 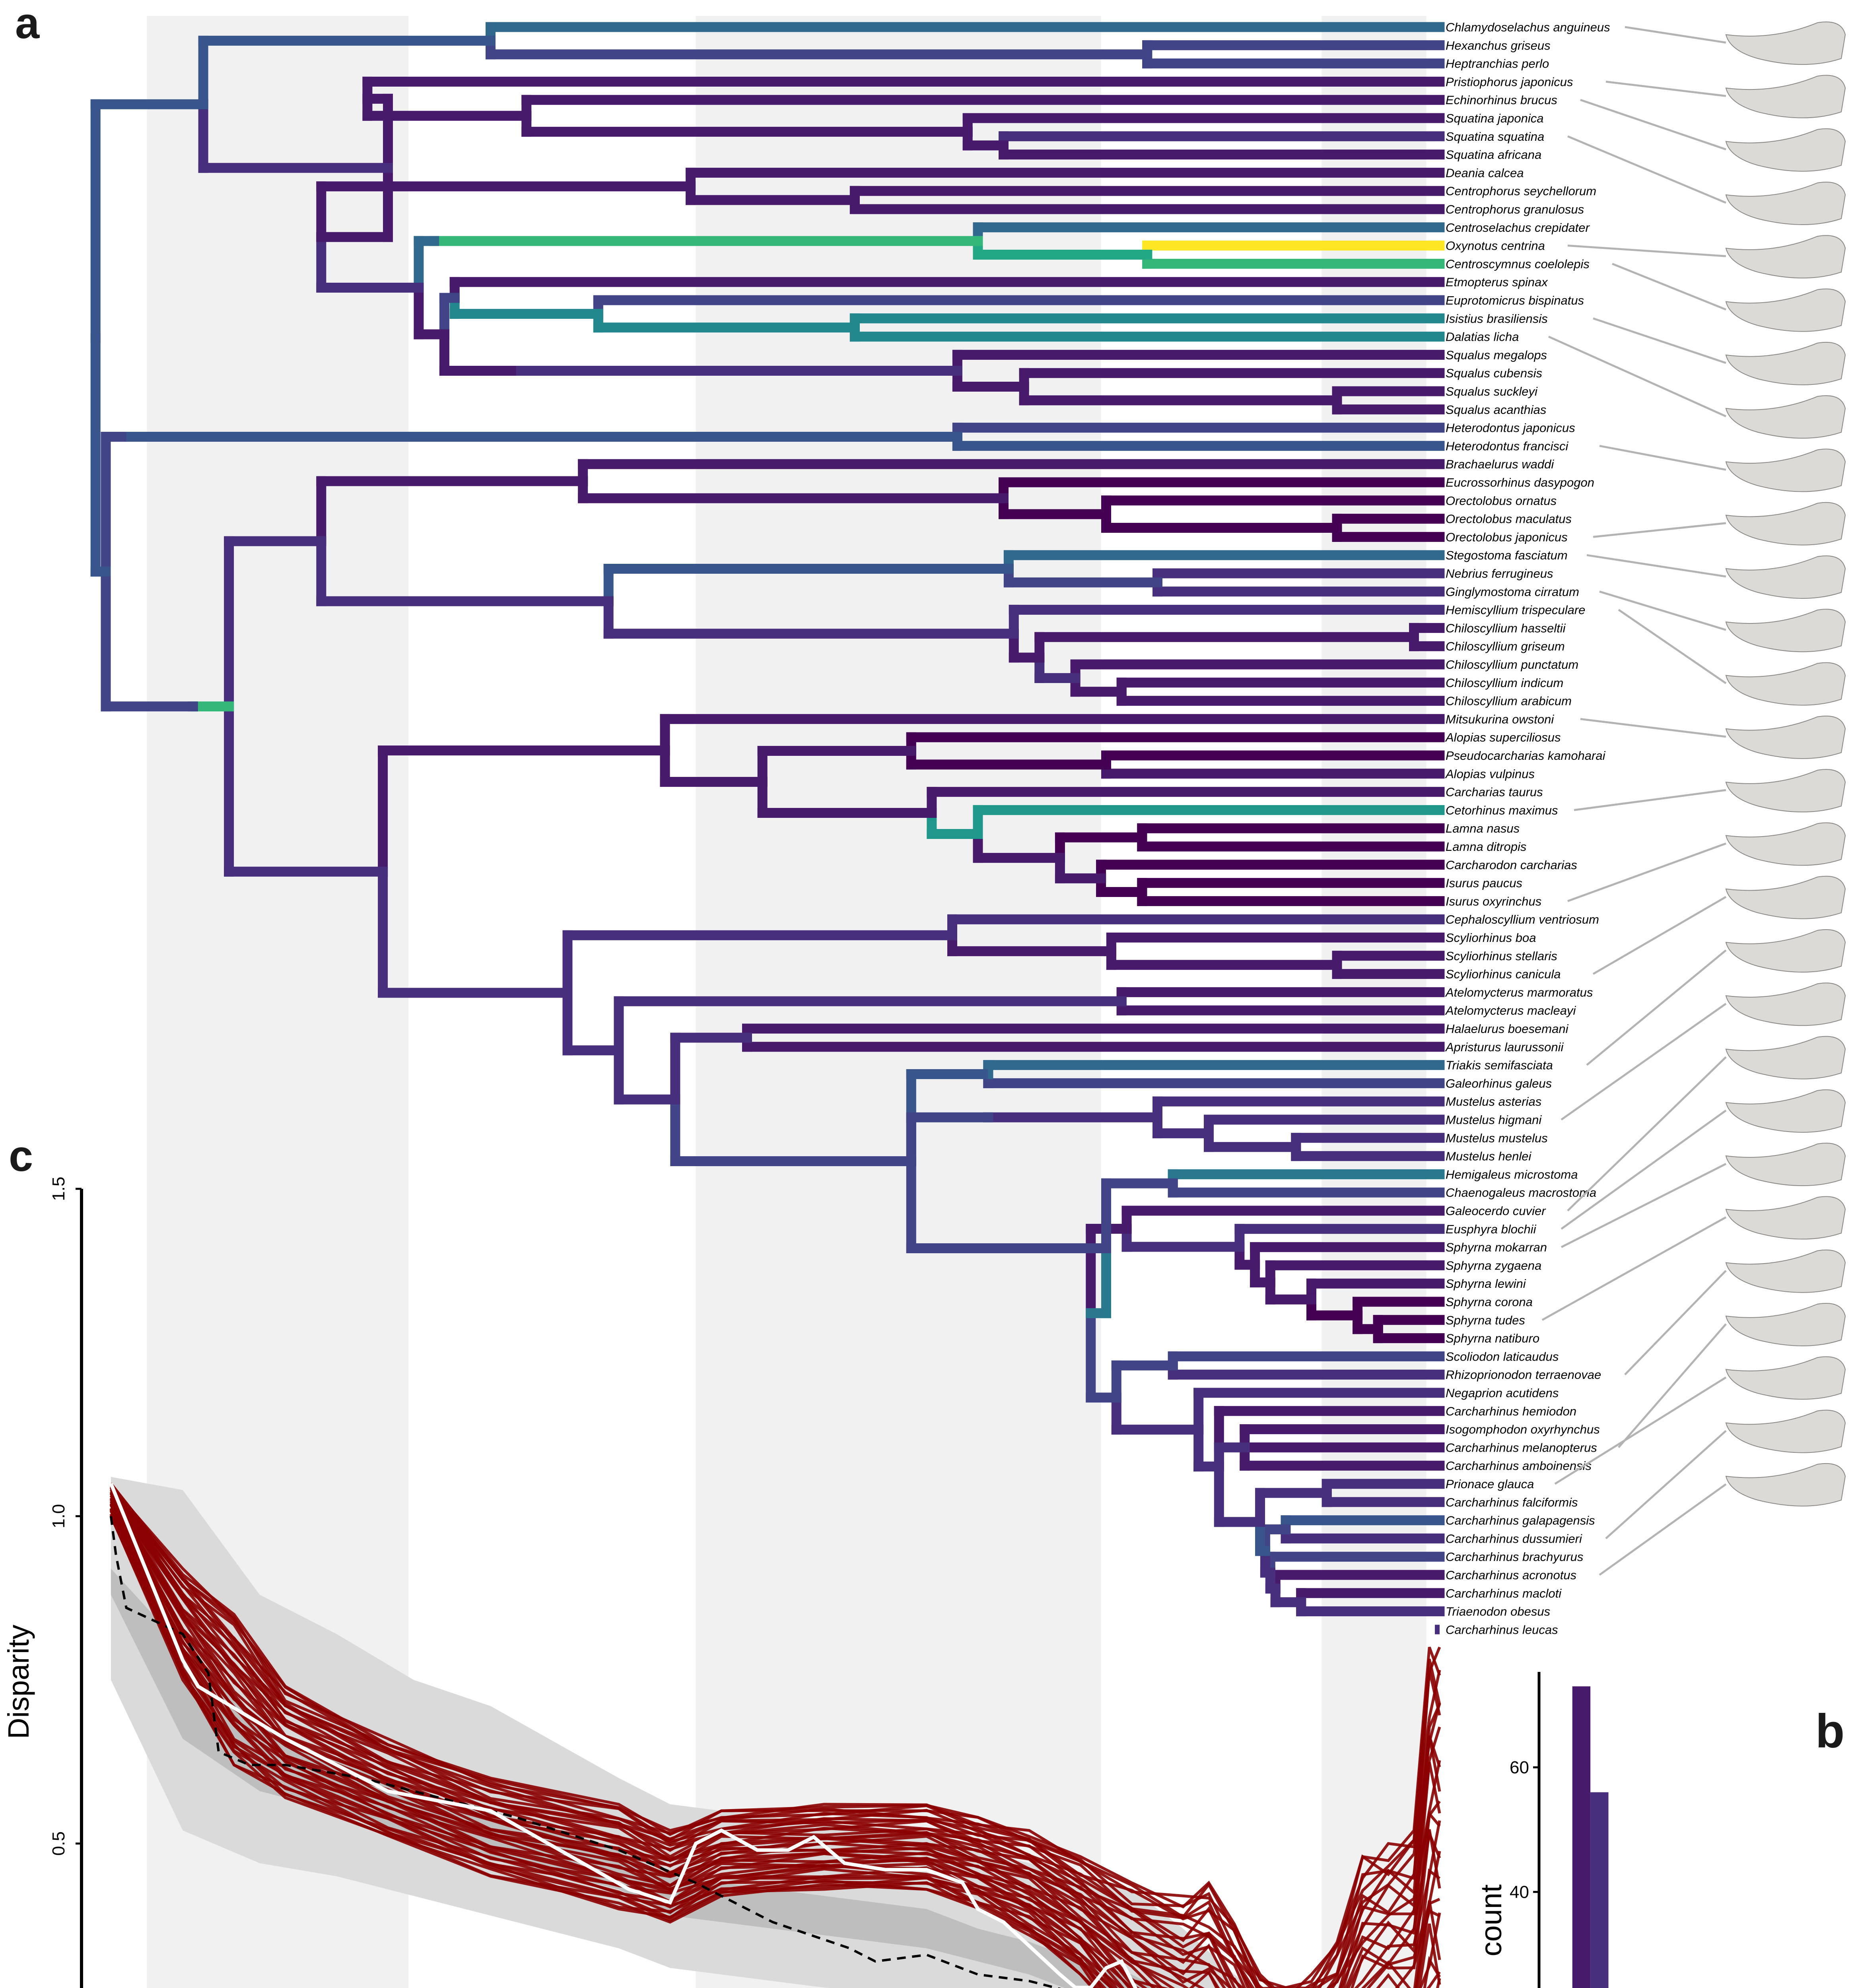 I want to click on taxon-label: Oxynotus centrina, so click(x=1490, y=246).